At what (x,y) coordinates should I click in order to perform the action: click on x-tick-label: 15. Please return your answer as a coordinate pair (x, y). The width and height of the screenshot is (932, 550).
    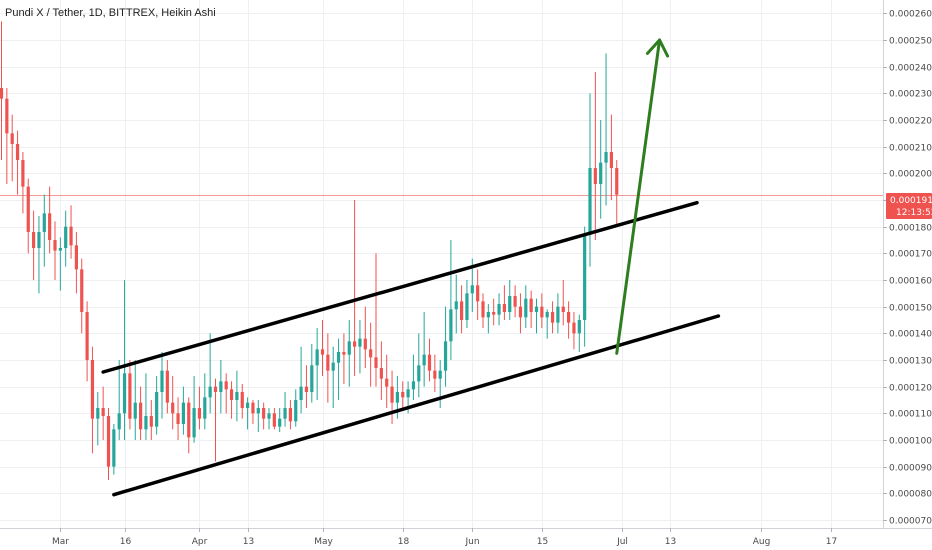
    Looking at the image, I should click on (542, 542).